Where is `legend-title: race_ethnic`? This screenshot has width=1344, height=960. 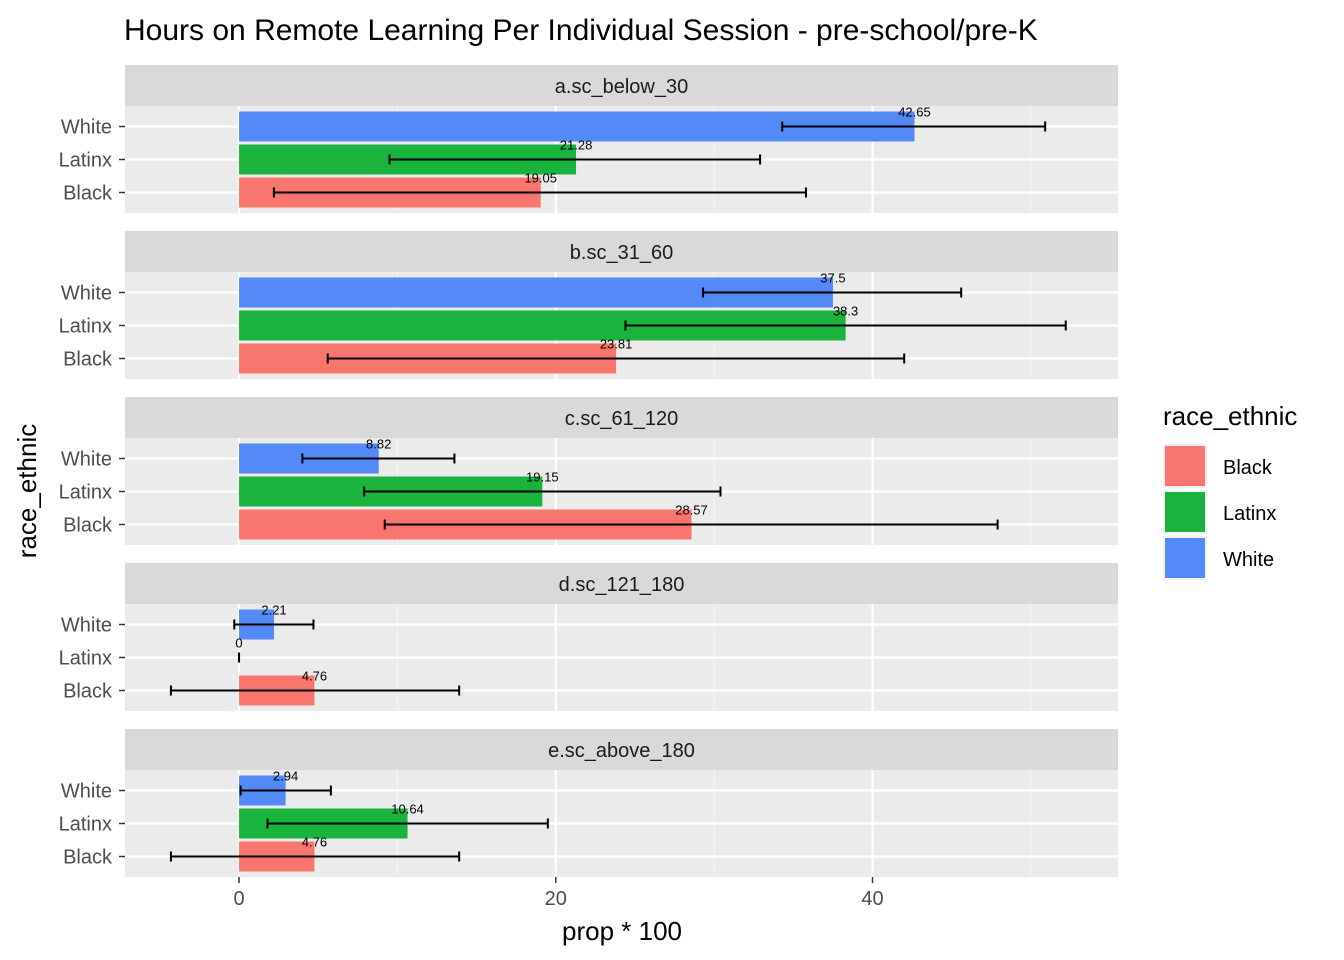 legend-title: race_ethnic is located at coordinates (1230, 416).